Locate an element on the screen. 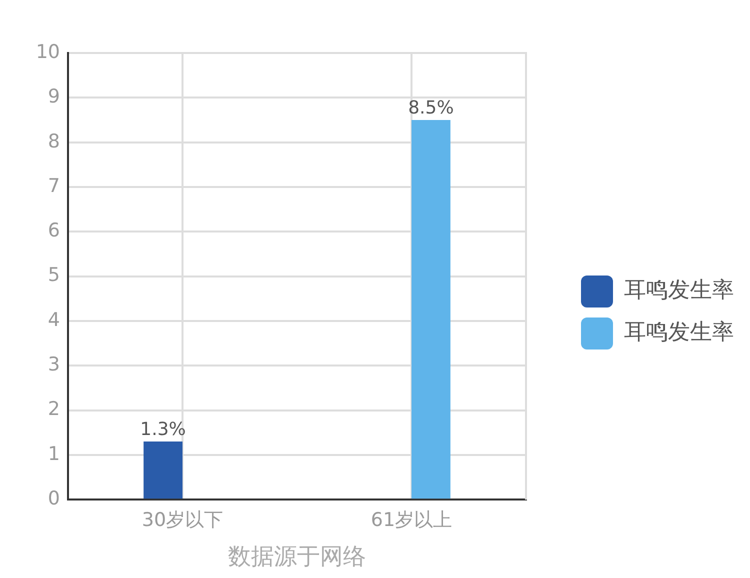  x-axis-title: 数据源于网络 is located at coordinates (297, 557).